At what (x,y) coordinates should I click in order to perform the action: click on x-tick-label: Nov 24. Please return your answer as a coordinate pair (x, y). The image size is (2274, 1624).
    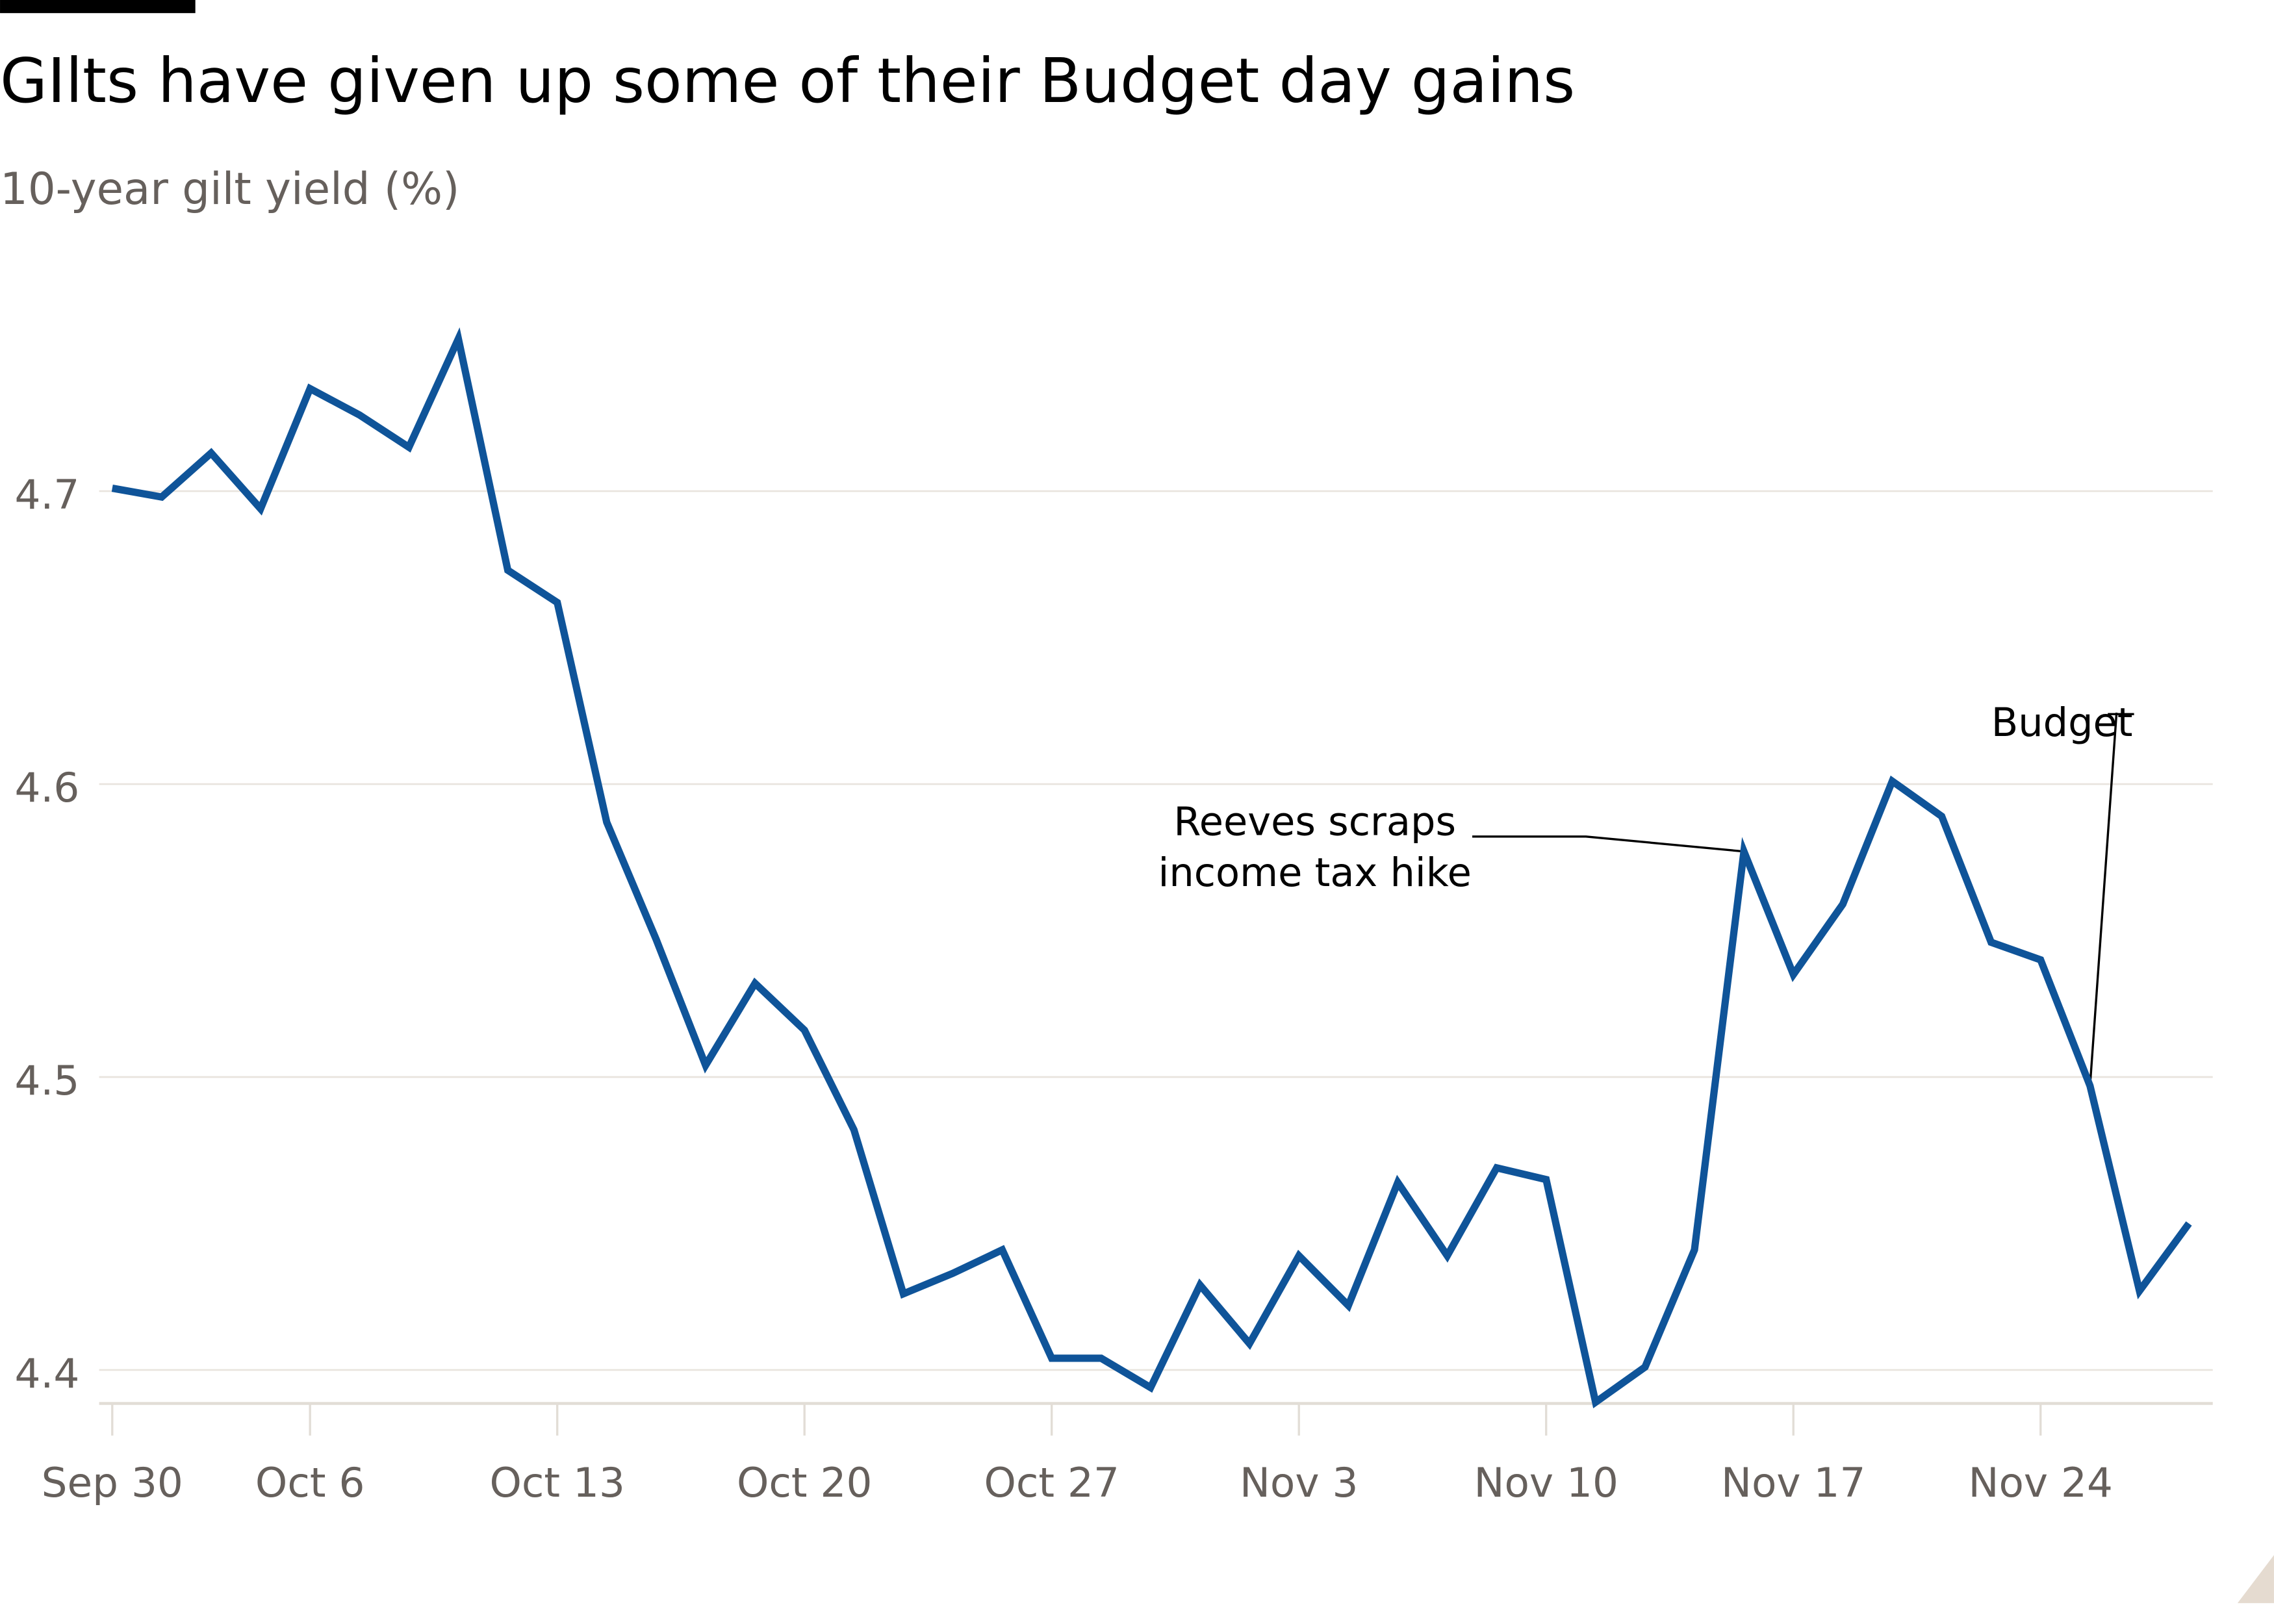
    Looking at the image, I should click on (2041, 1482).